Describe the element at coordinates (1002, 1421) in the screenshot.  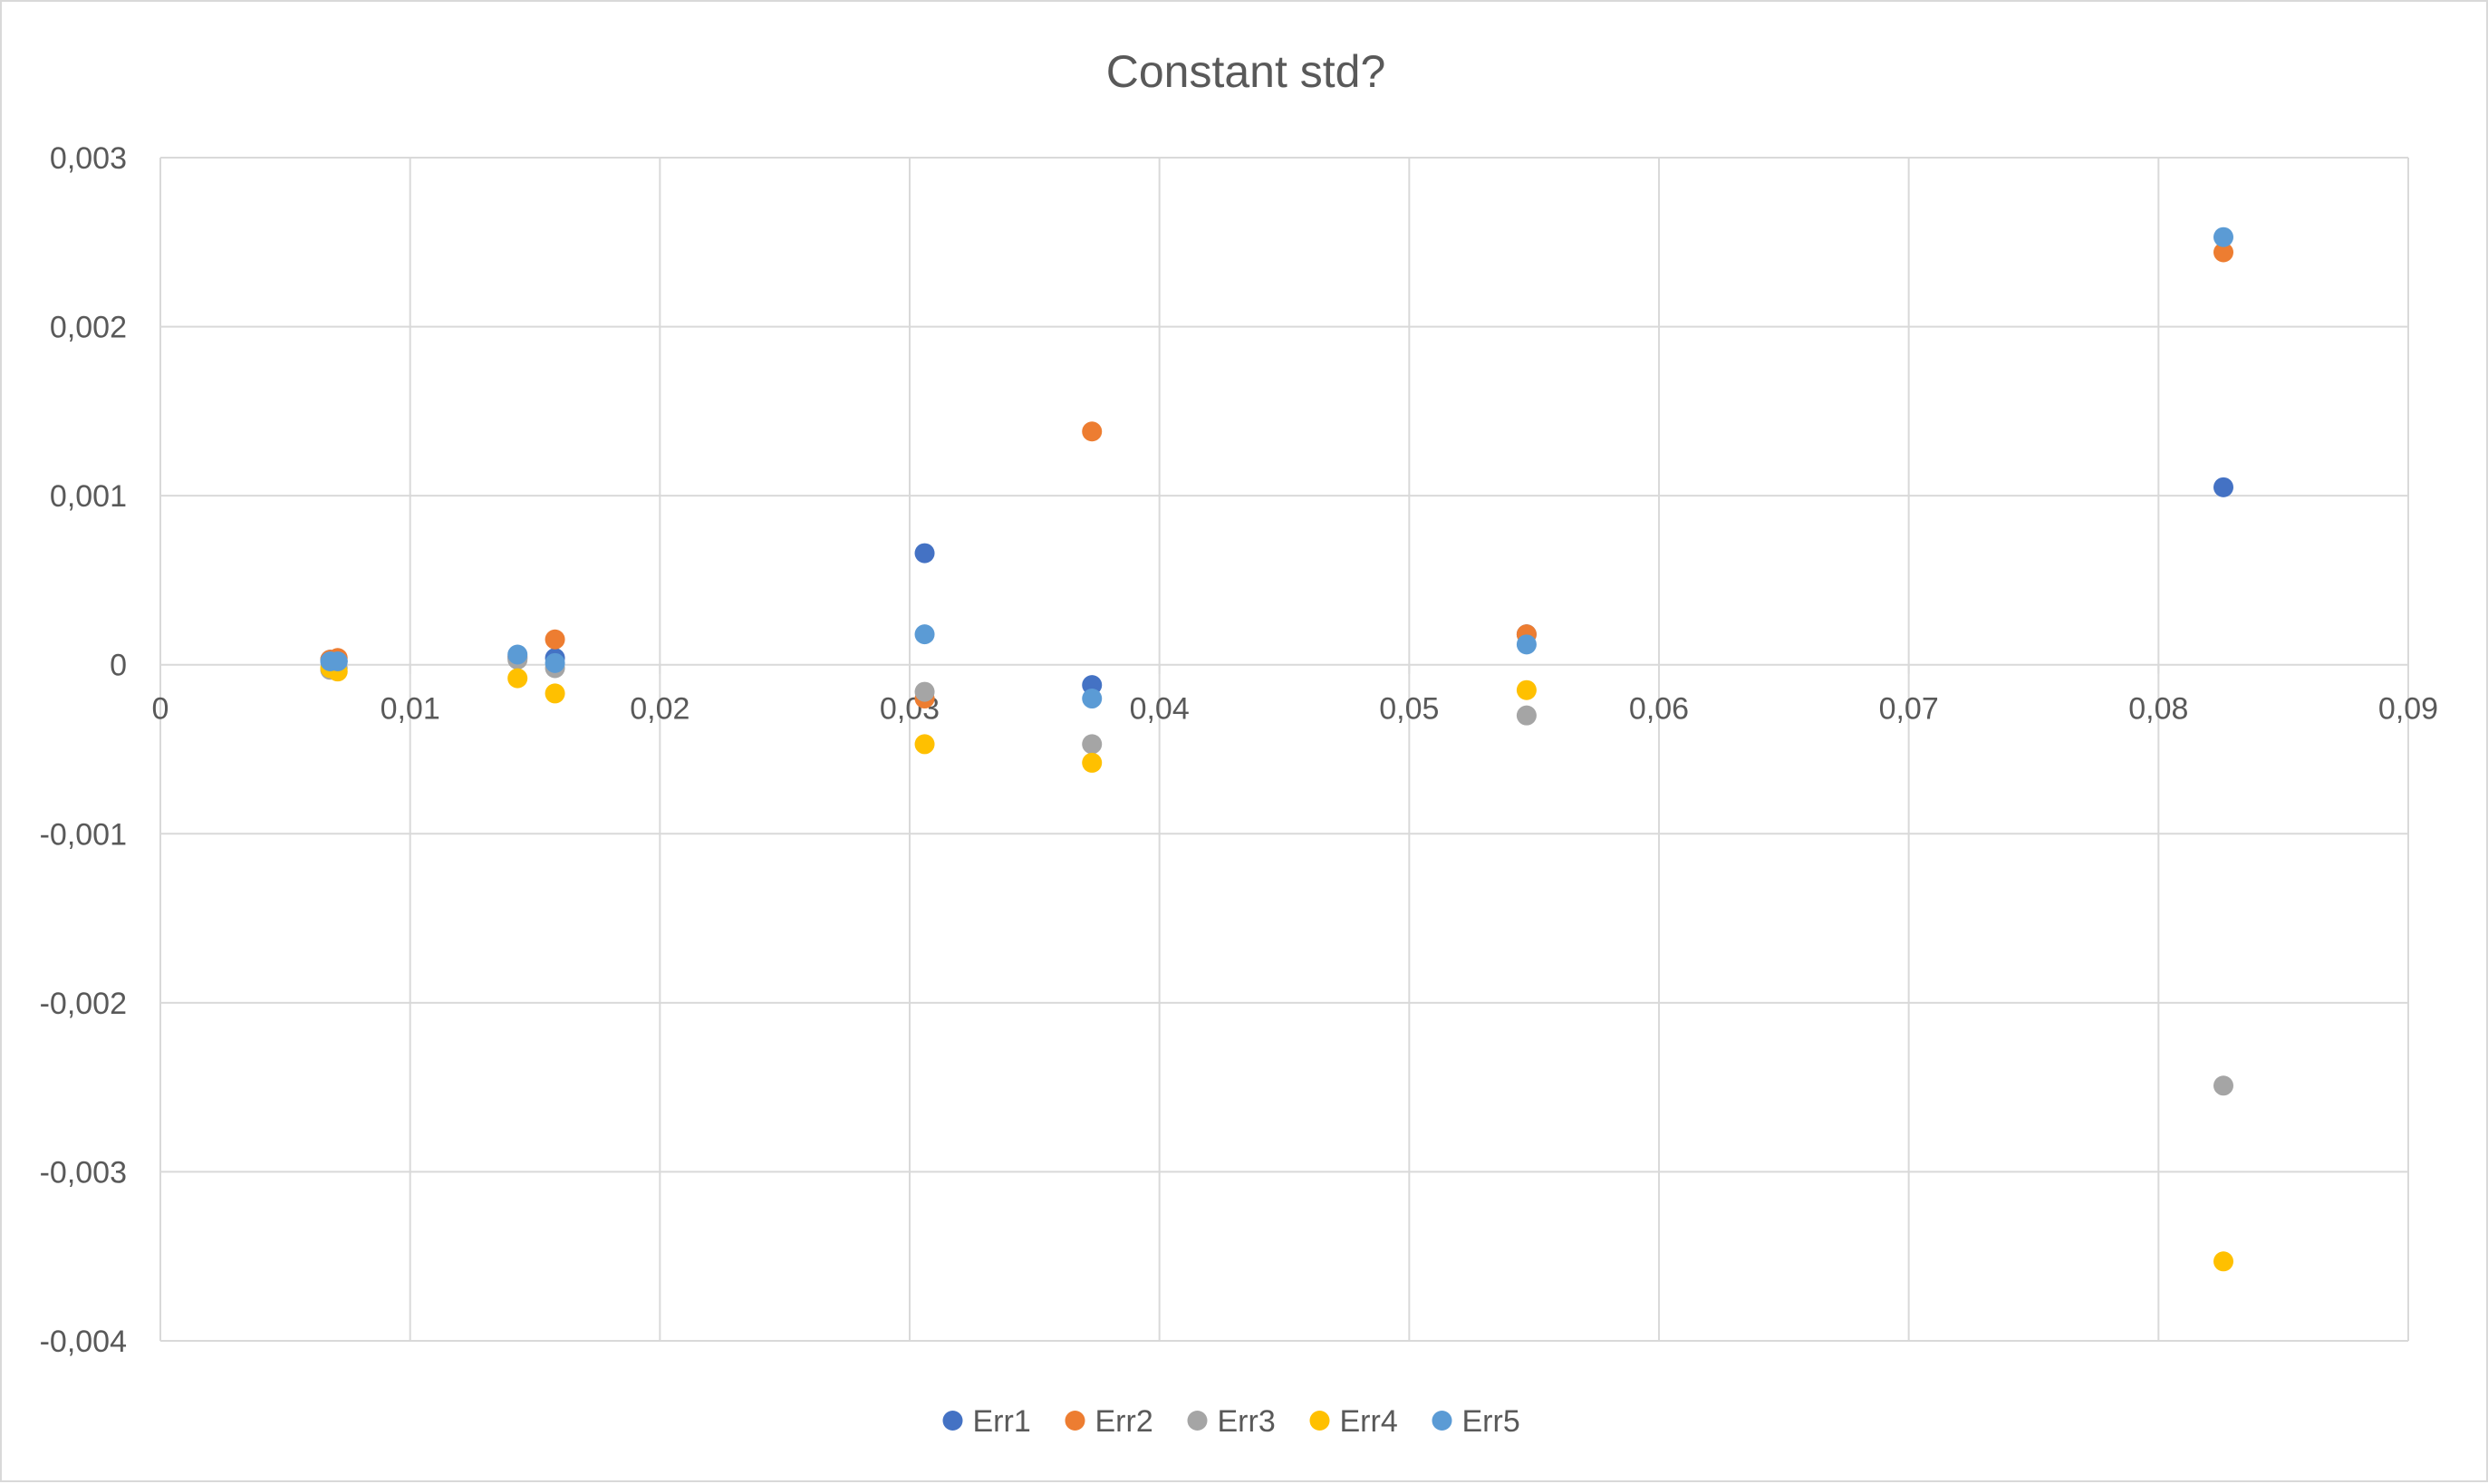
I see `legend-label-err1: Err1` at that location.